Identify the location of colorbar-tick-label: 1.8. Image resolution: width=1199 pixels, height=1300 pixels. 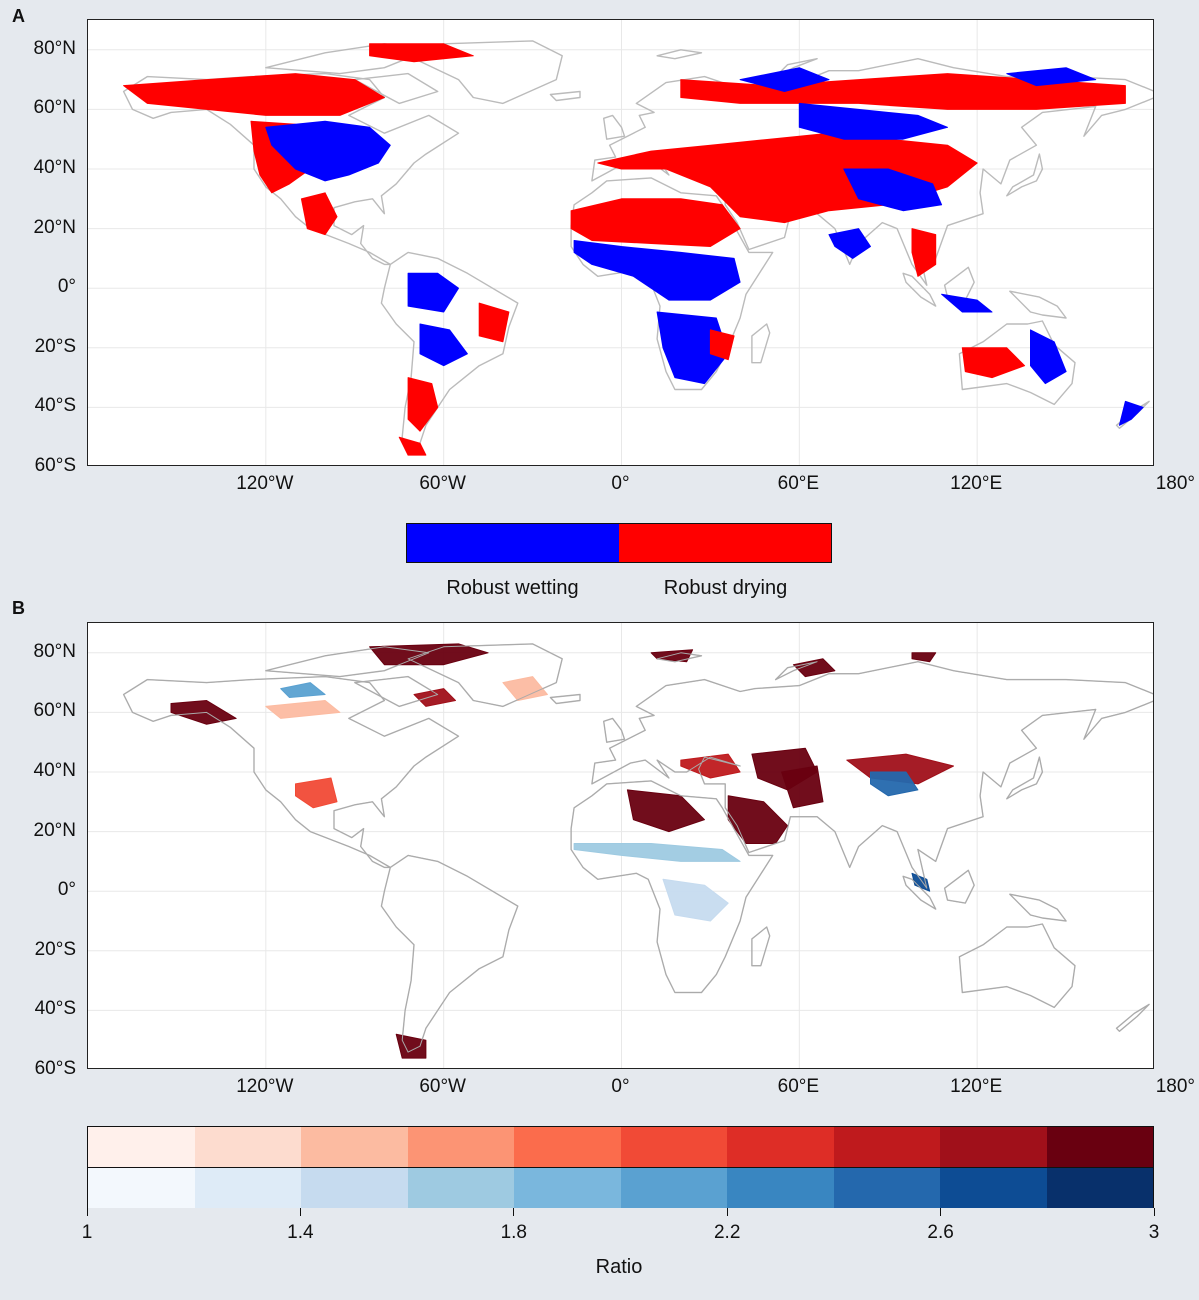
(513, 1232).